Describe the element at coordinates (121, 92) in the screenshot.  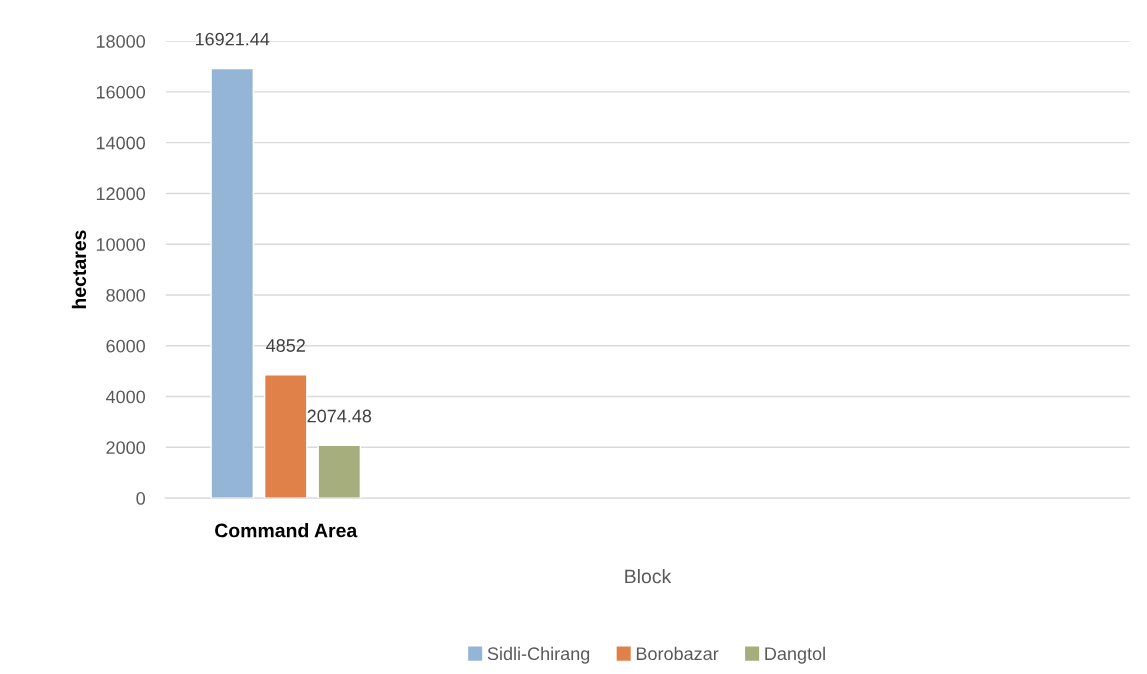
I see `y-tick-label: 16000` at that location.